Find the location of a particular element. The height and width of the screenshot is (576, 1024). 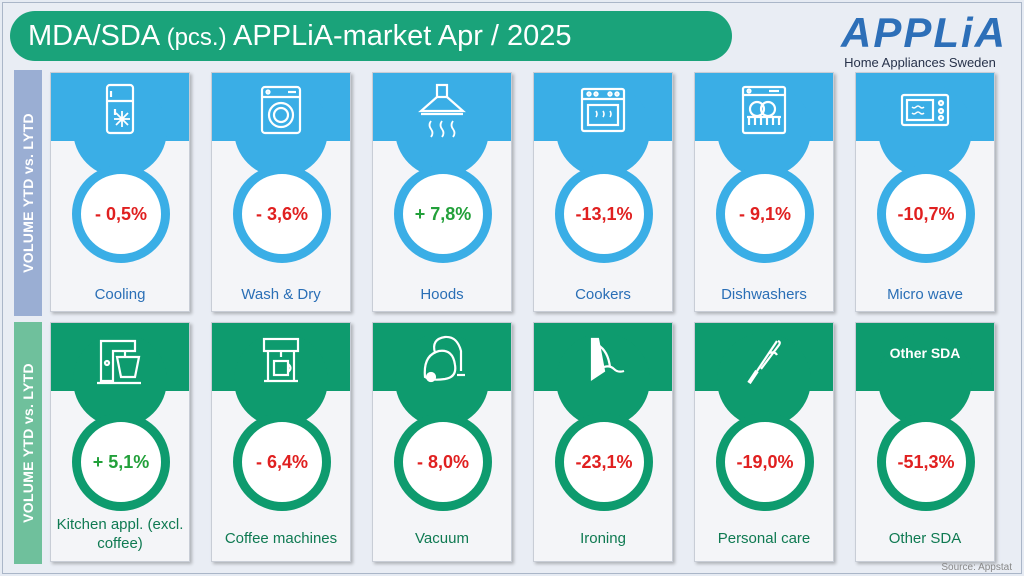

card-dishwashers: - 9,1% Dishwashers is located at coordinates (764, 192).